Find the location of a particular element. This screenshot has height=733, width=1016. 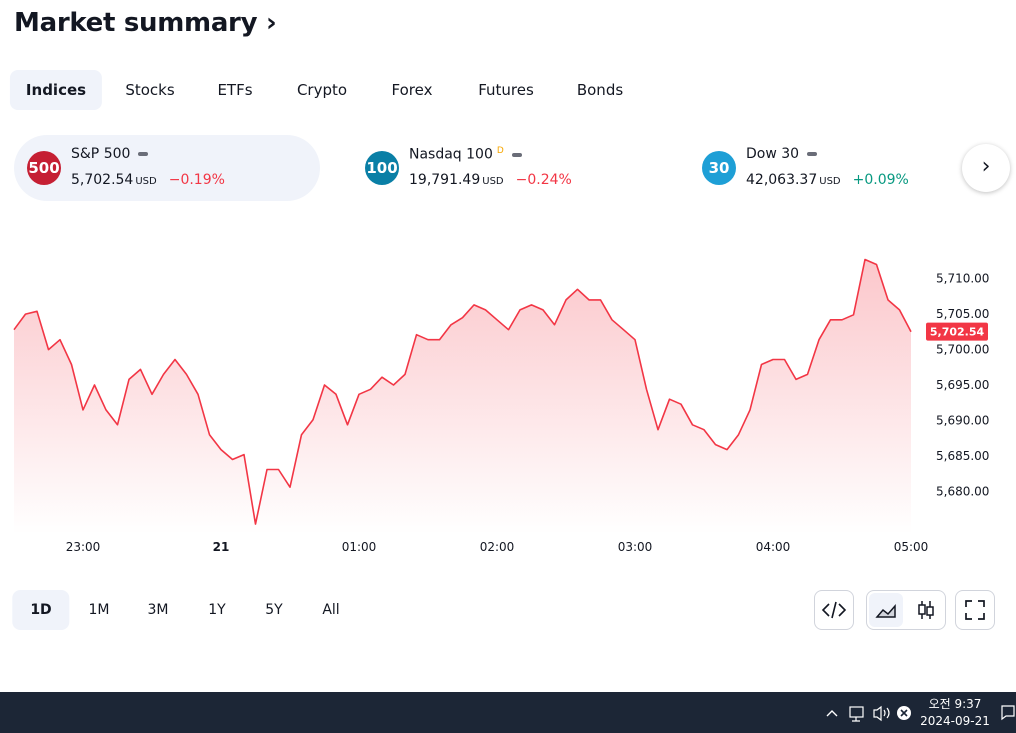

embed-icon is located at coordinates (834, 610).